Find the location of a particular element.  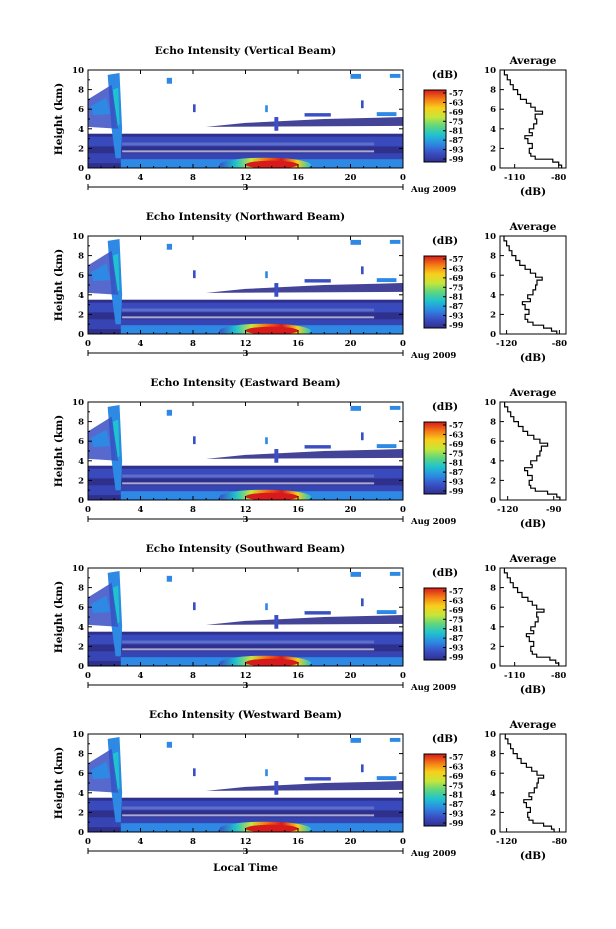

x-tick-label: 12 is located at coordinates (246, 510).